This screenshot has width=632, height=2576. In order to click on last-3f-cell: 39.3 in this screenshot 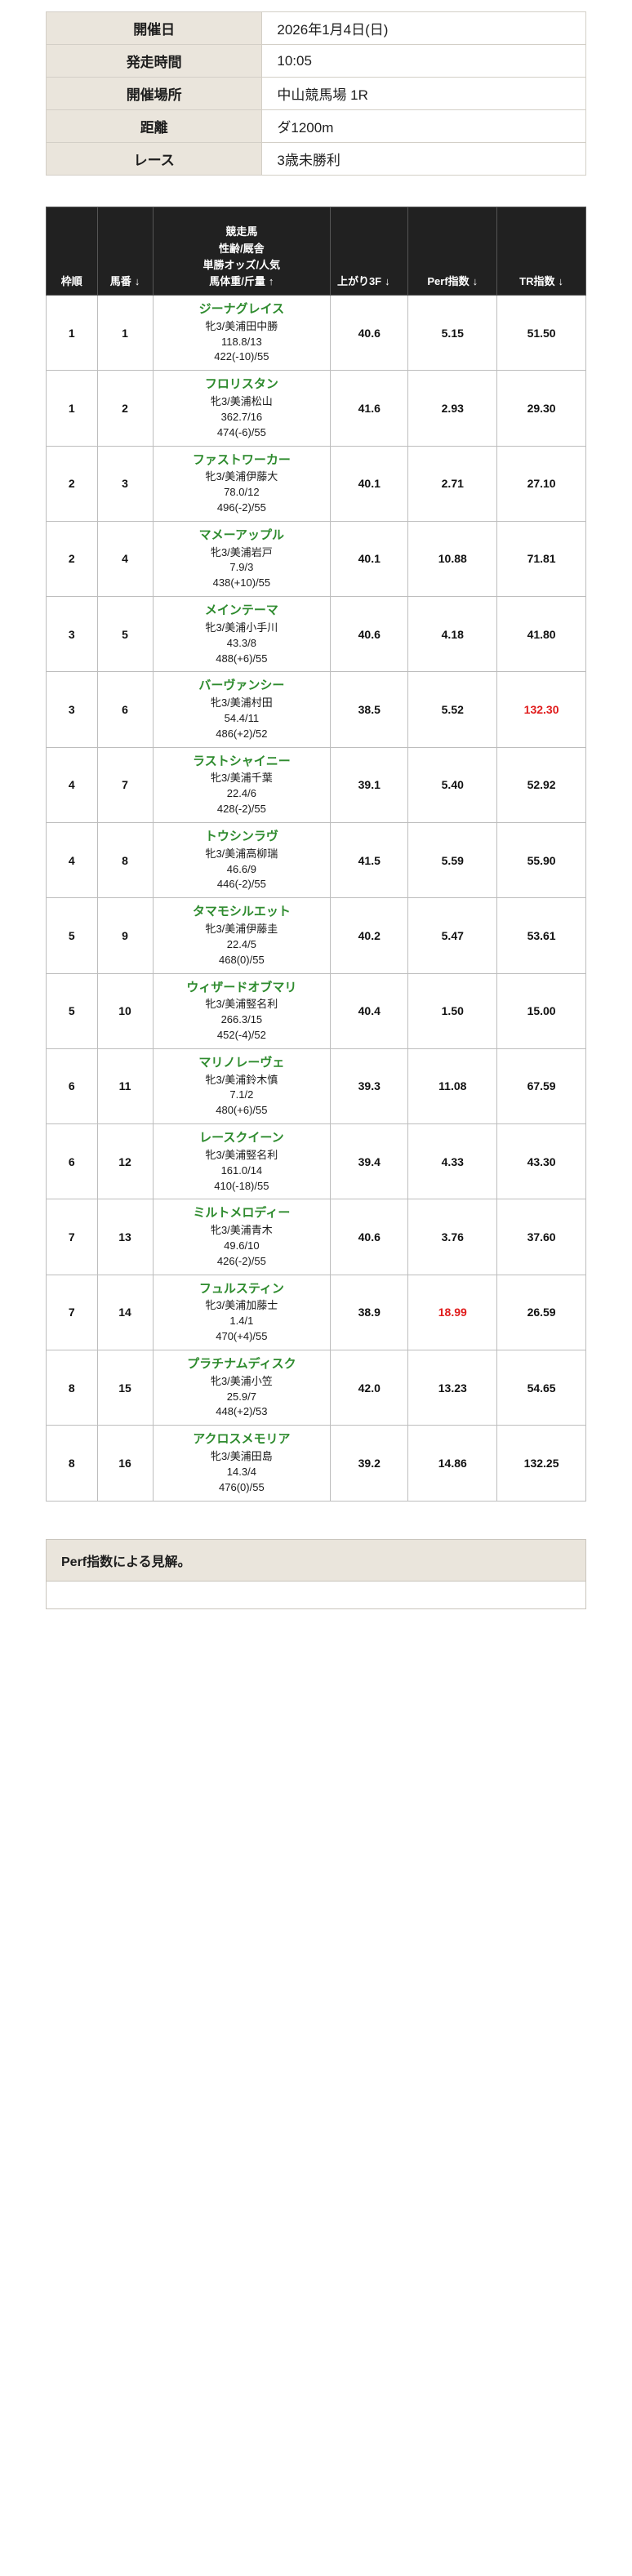, I will do `click(369, 1086)`.